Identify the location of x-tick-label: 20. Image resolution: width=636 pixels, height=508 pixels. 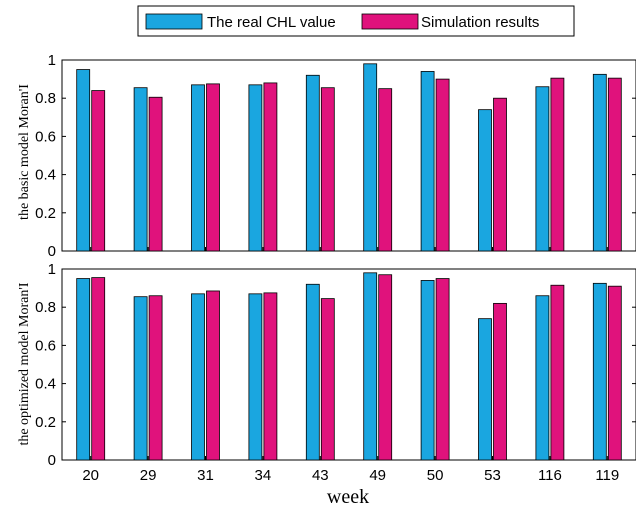
(90, 475).